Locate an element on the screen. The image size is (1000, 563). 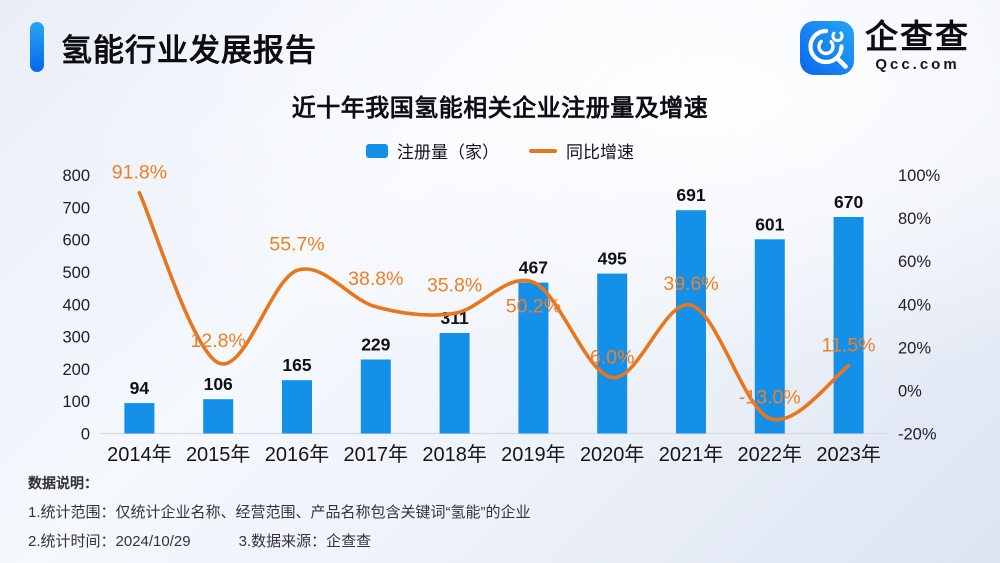
line-series-swatch is located at coordinates (543, 150).